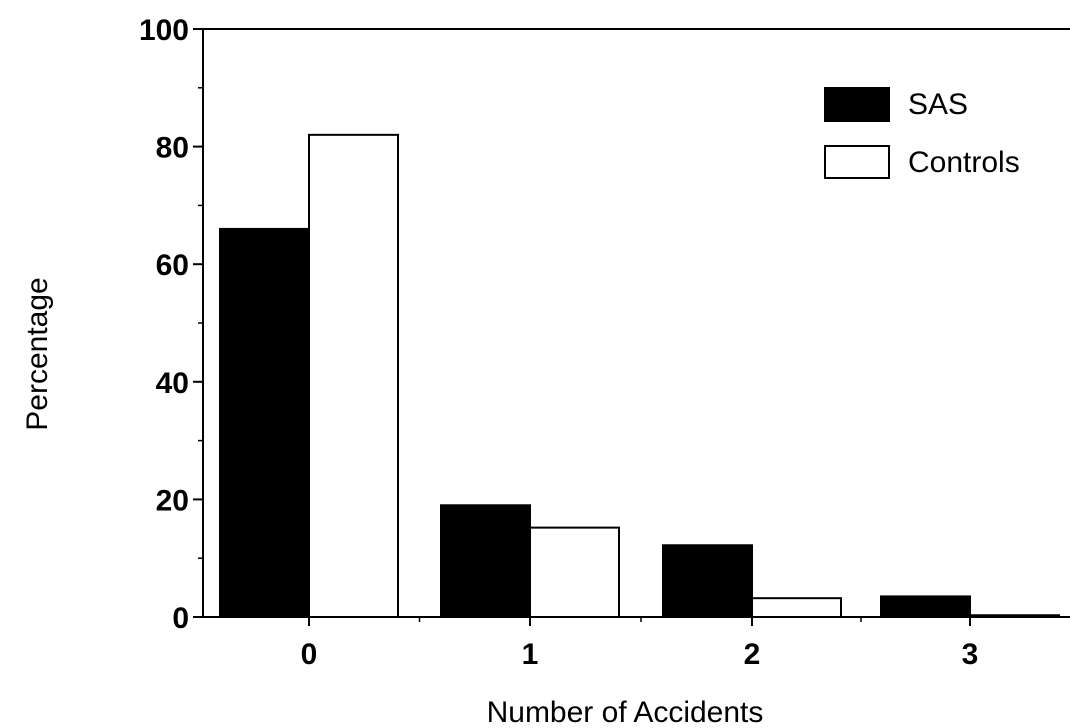 The width and height of the screenshot is (1070, 728). Describe the element at coordinates (752, 654) in the screenshot. I see `x-tick-label: 2` at that location.